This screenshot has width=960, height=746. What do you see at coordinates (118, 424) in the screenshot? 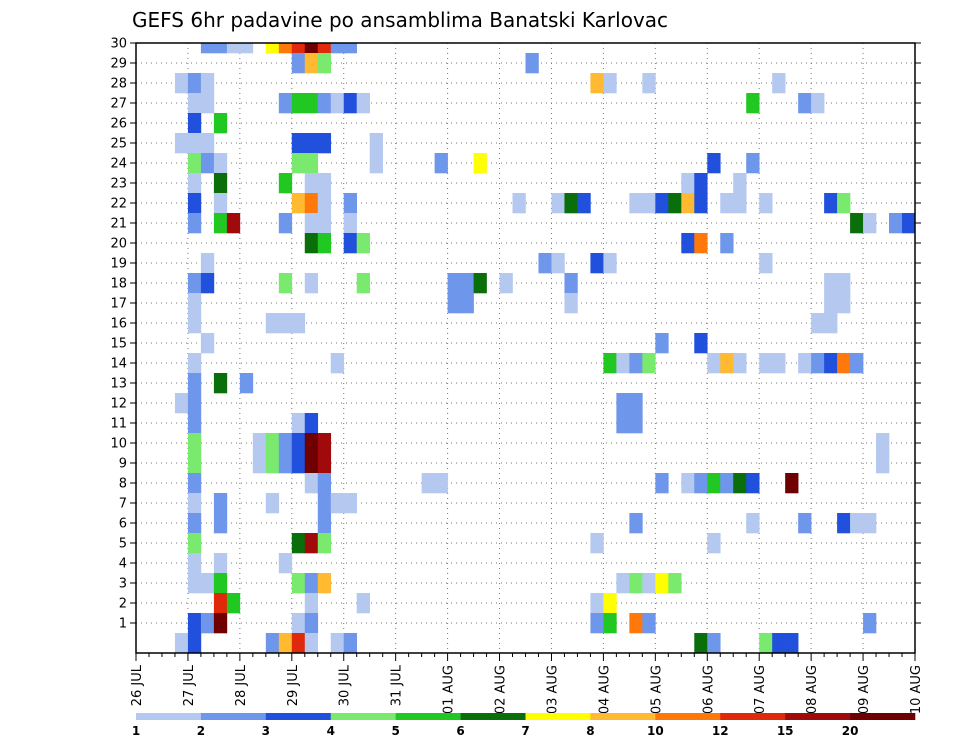
I see `y-tick-label: 11` at bounding box center [118, 424].